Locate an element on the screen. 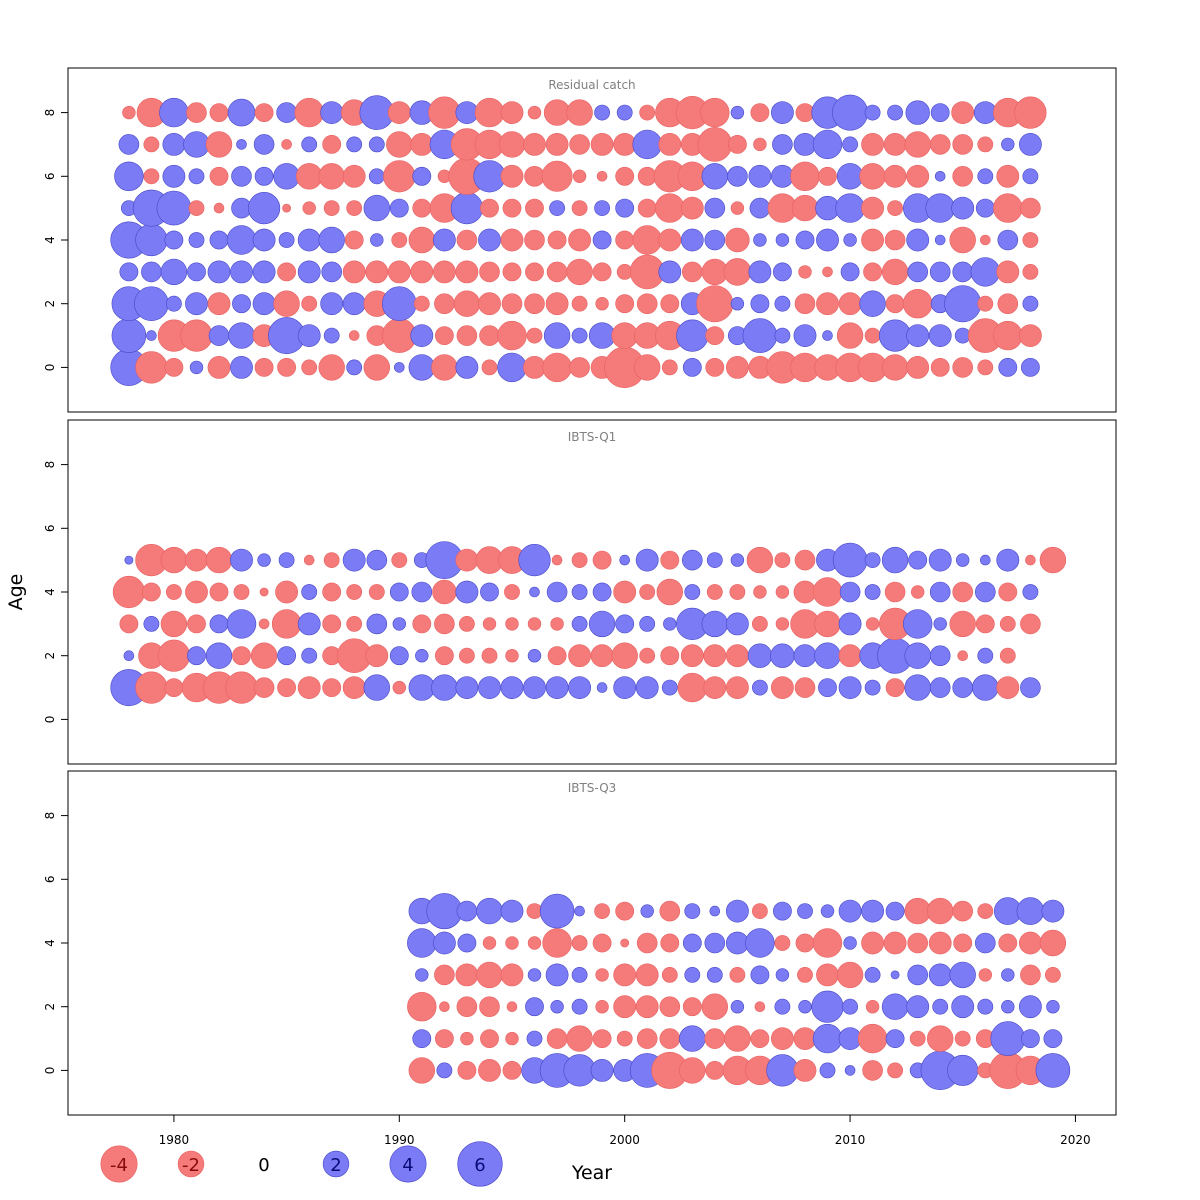 This screenshot has height=1200, width=1200. bubble-age-8-1983 is located at coordinates (241, 112).